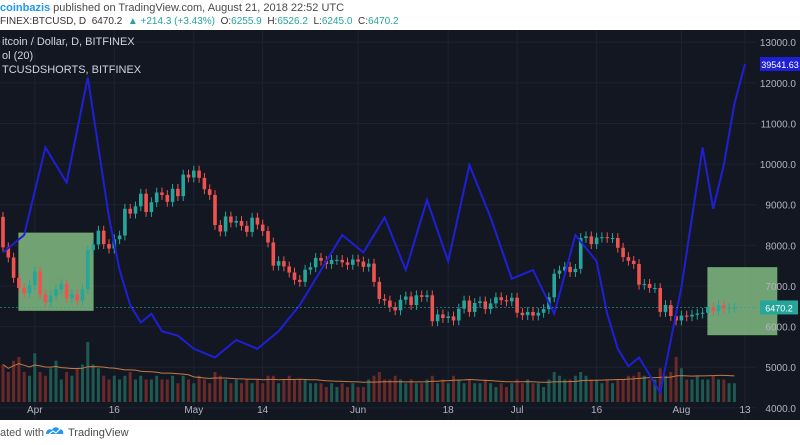 The image size is (800, 445). I want to click on shorts-value-label: 39541.63, so click(780, 65).